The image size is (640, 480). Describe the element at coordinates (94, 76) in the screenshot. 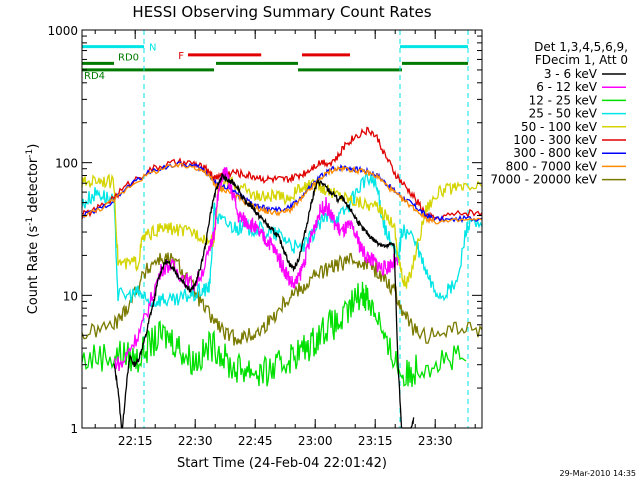

I see `rd4-flag-label: RD4` at that location.